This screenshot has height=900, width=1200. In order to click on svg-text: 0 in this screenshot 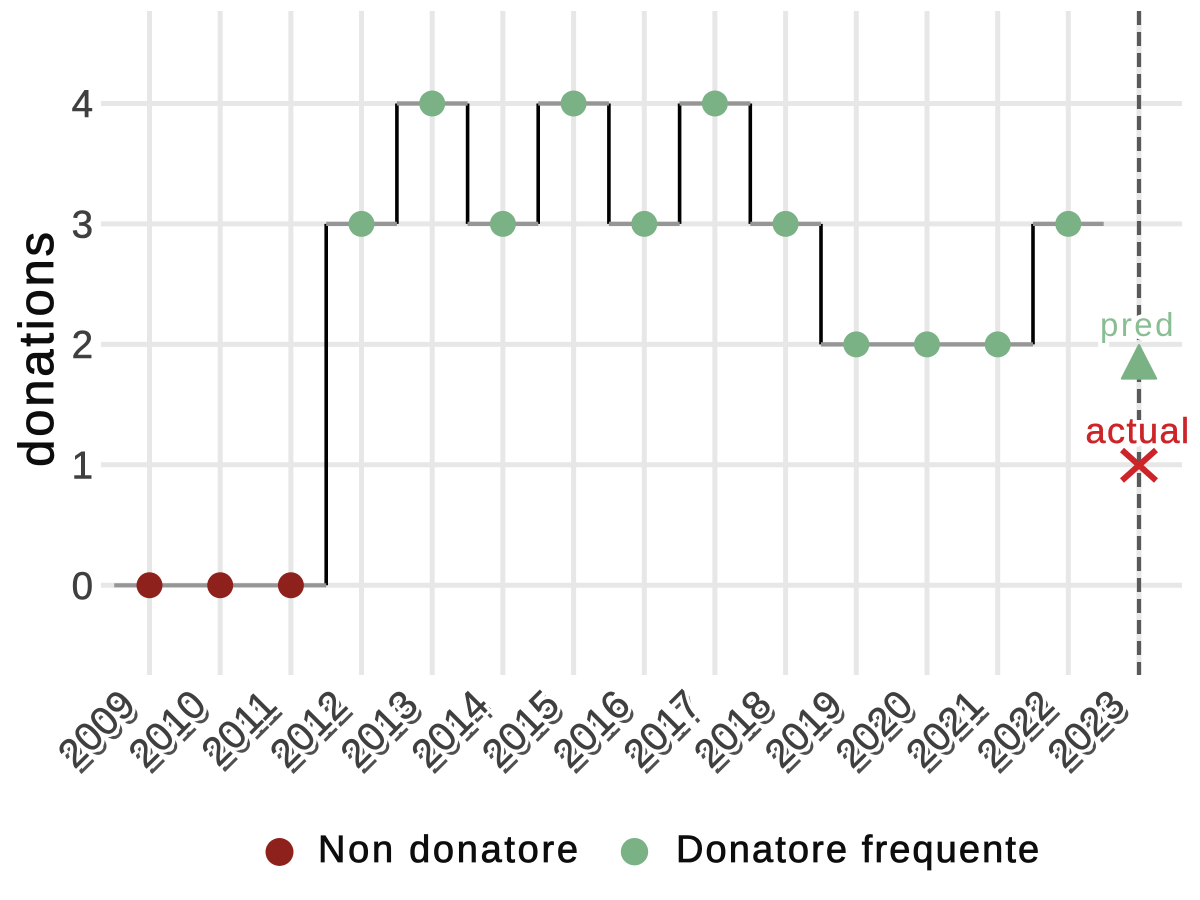, I will do `click(82, 586)`.